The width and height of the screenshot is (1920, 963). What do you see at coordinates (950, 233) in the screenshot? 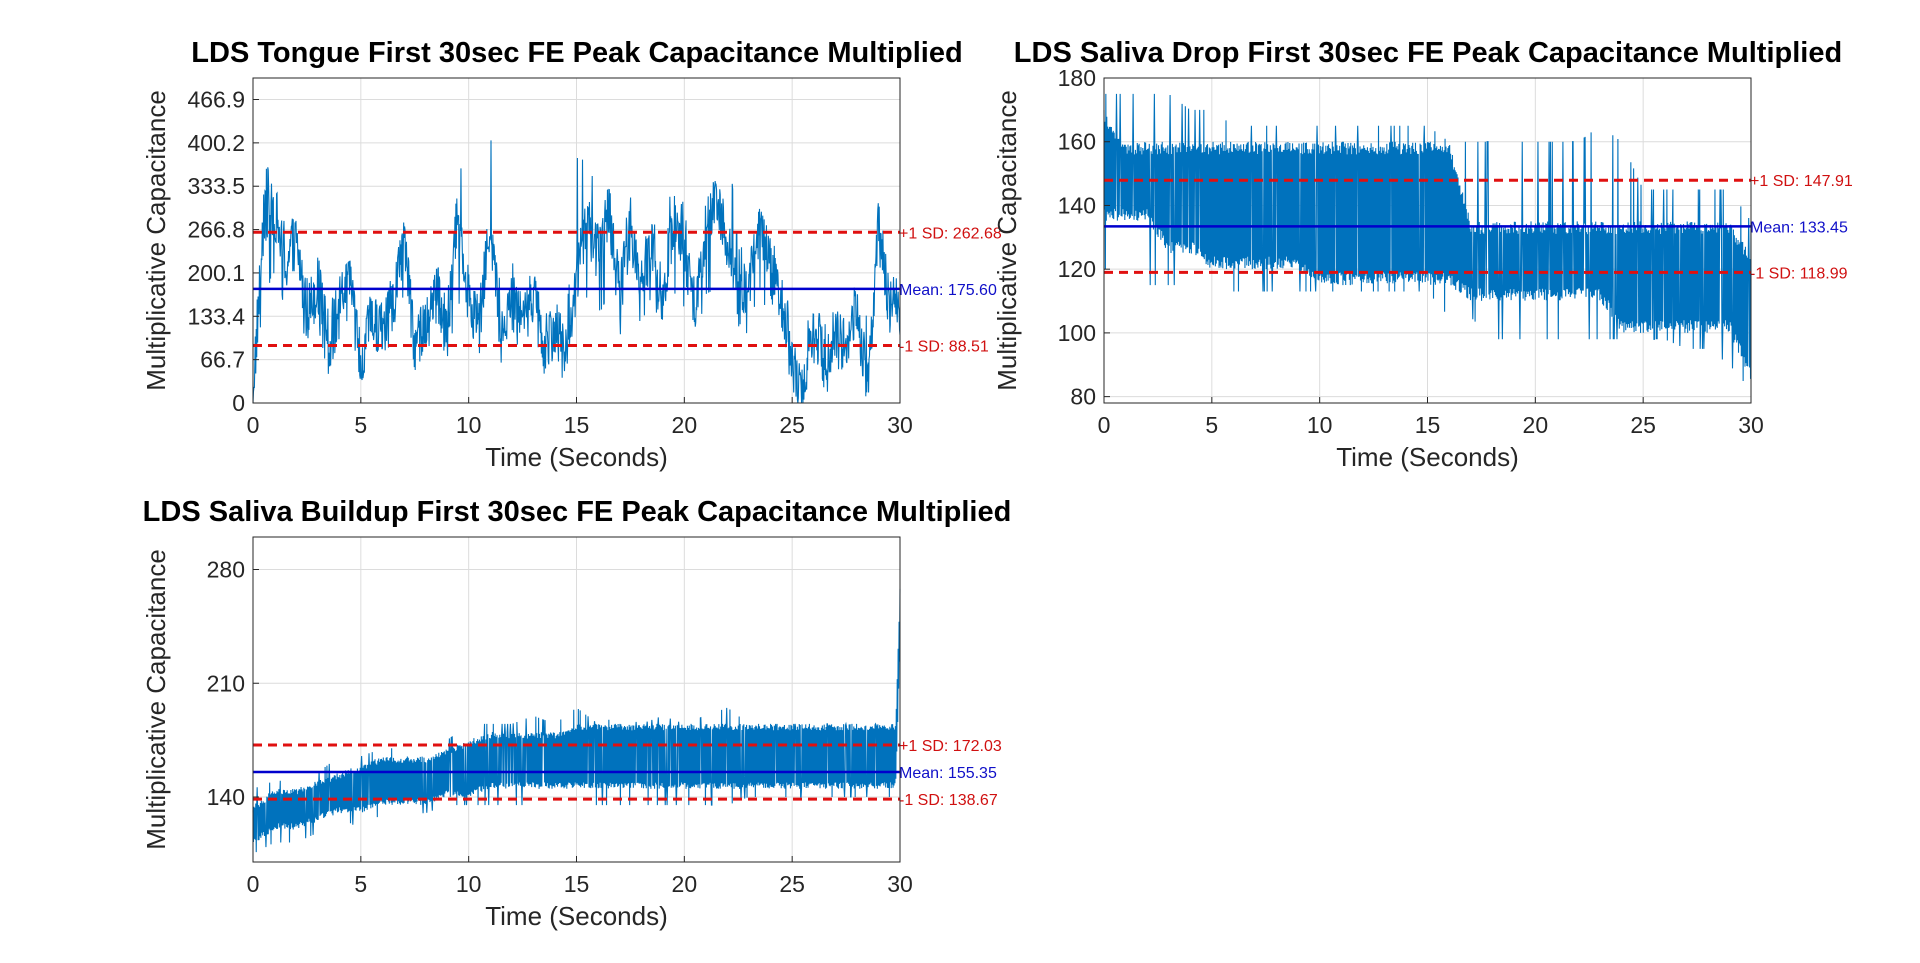
I see `plus-sd-label: +1 SD: 262.68` at bounding box center [950, 233].